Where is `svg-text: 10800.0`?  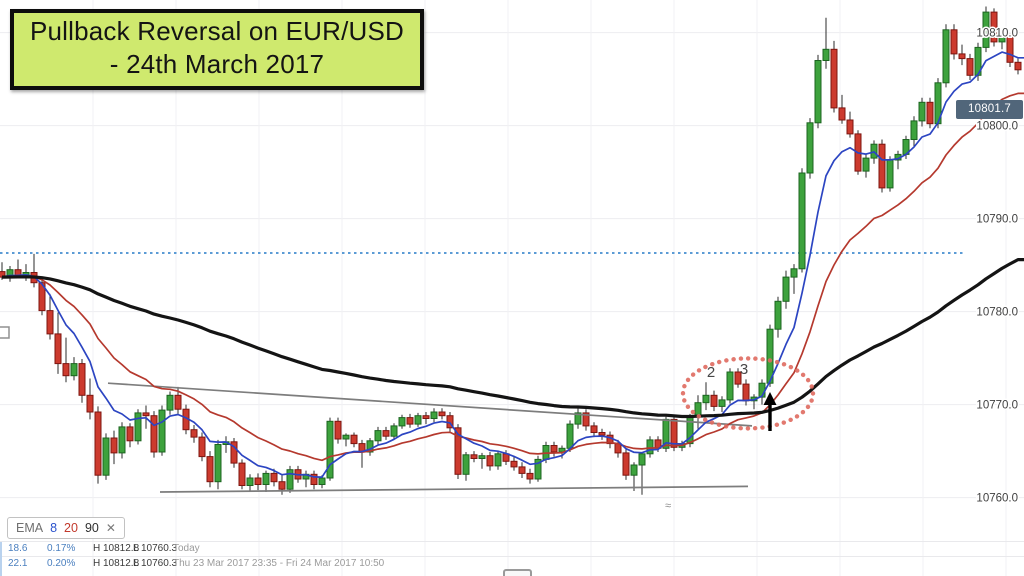
svg-text: 10800.0 is located at coordinates (997, 127).